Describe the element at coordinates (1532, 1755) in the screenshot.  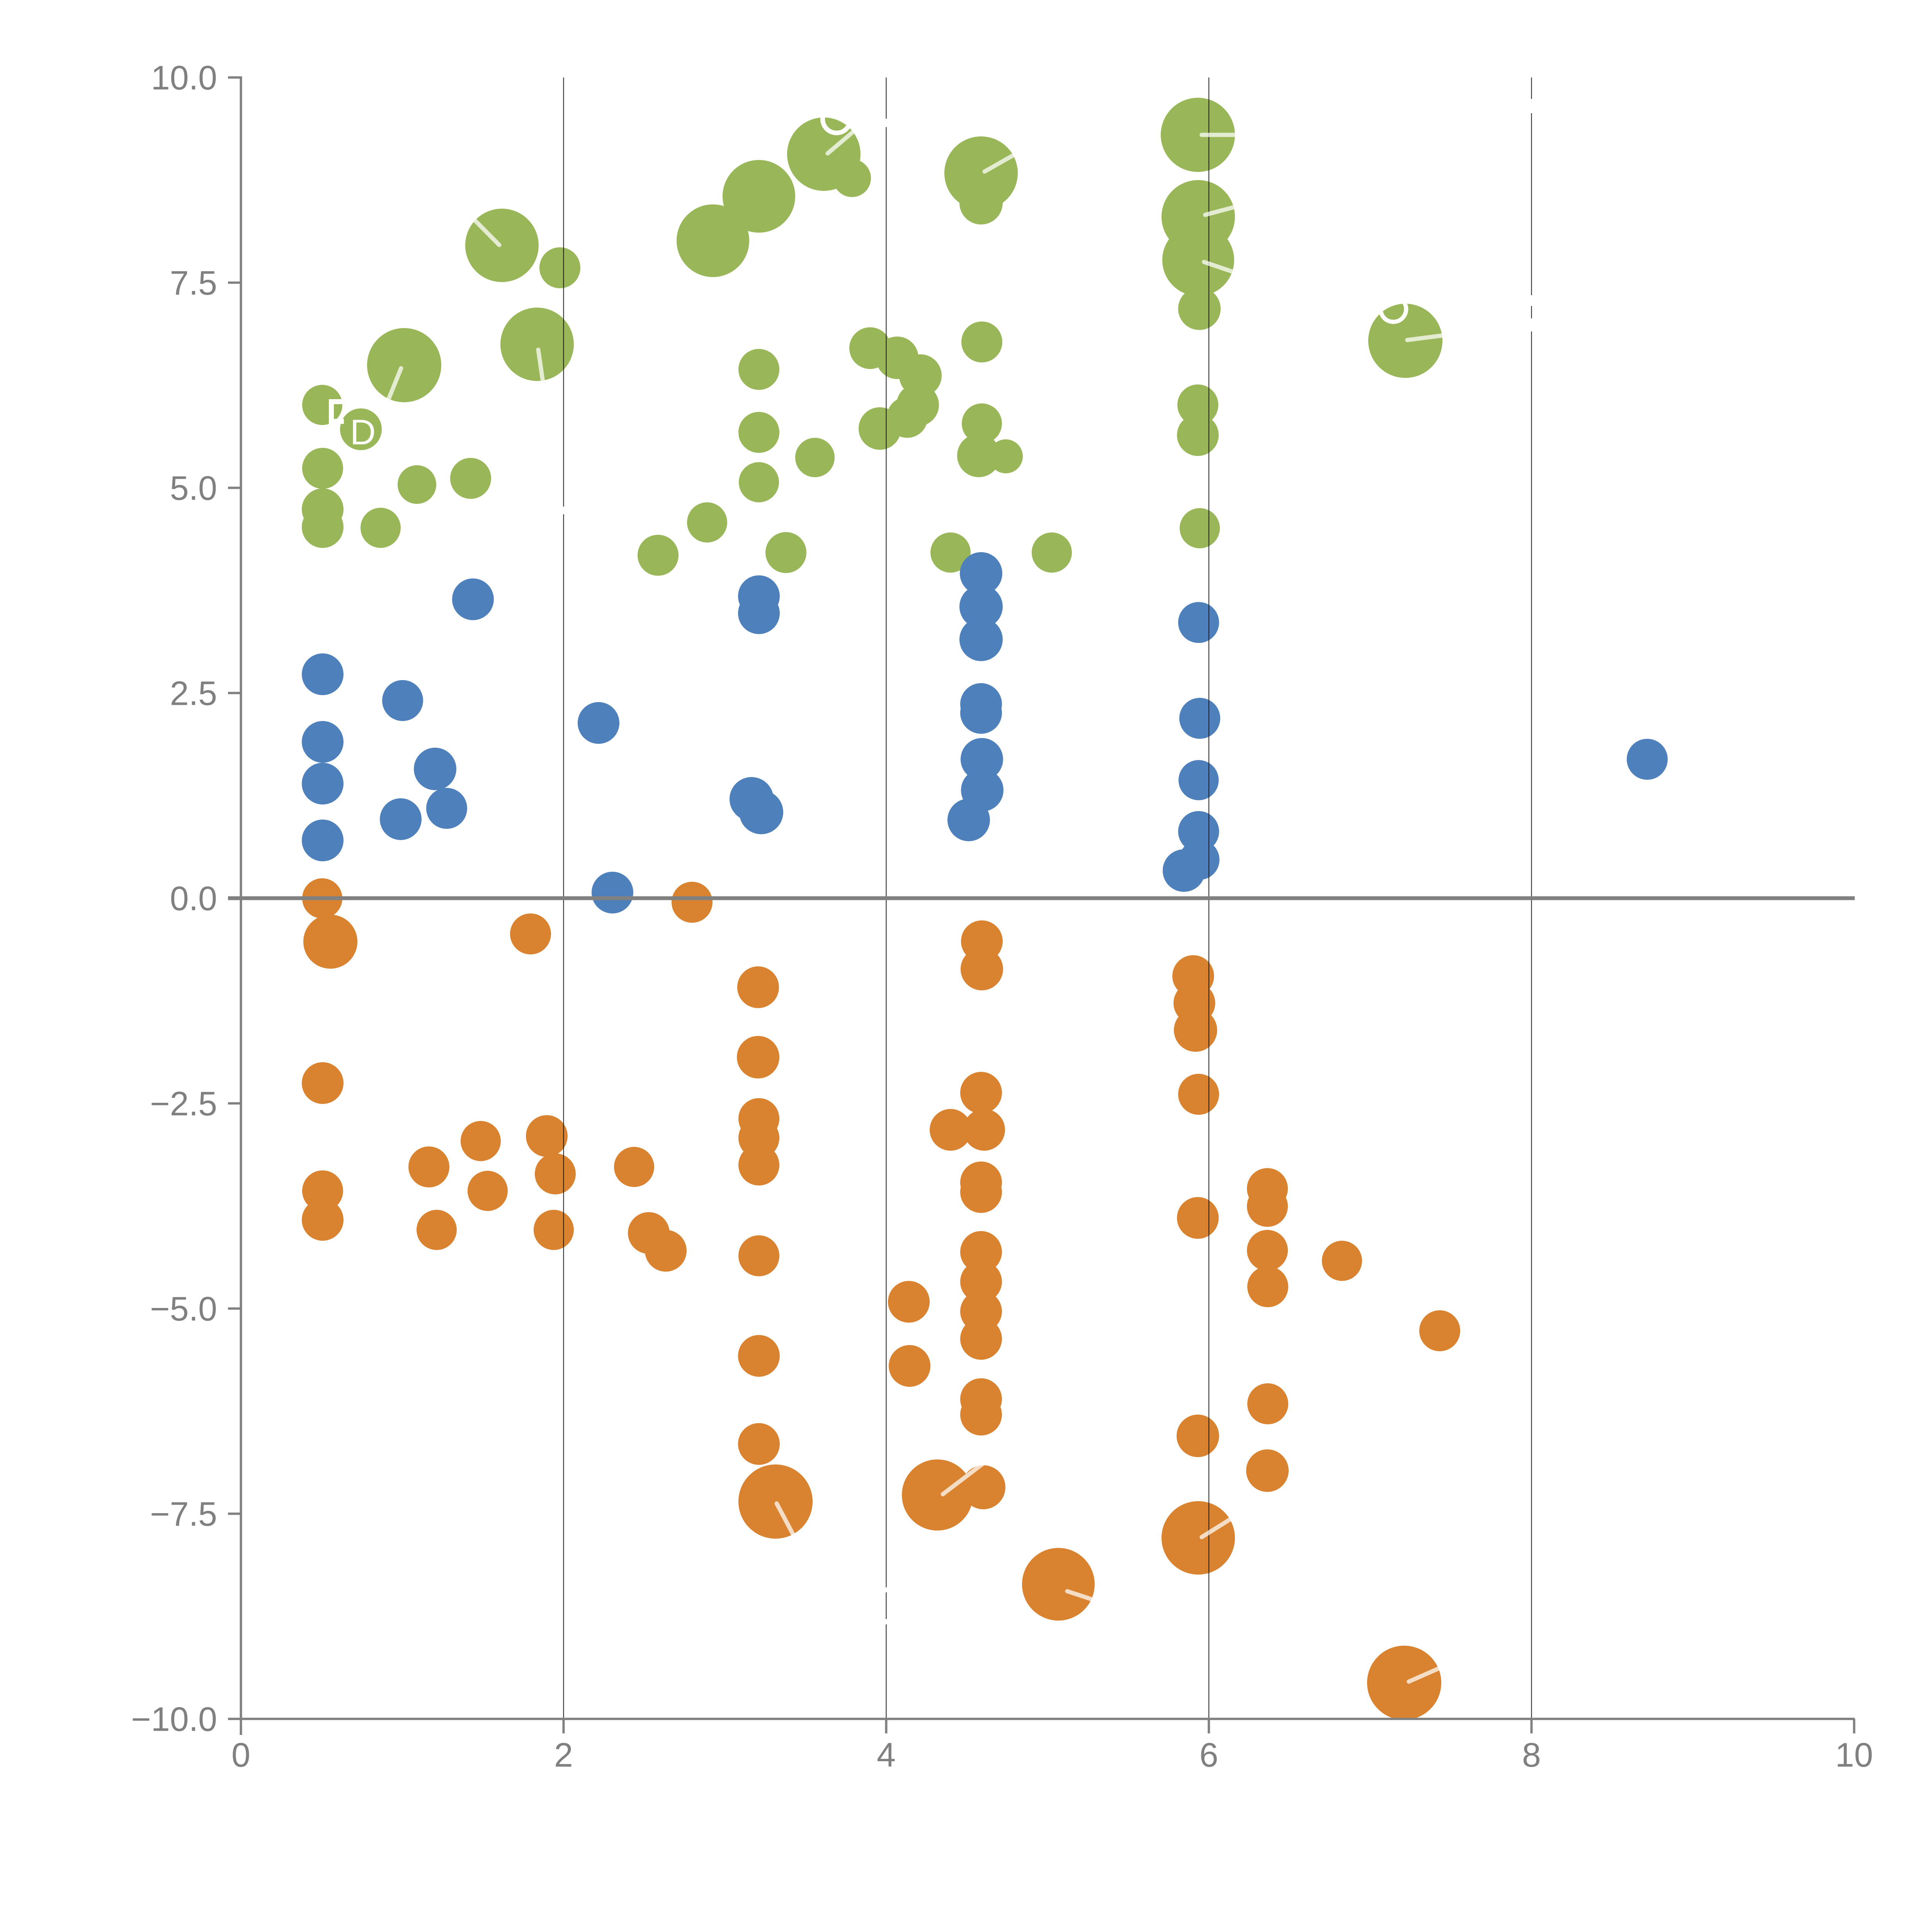
I see `svg-text: 8` at that location.